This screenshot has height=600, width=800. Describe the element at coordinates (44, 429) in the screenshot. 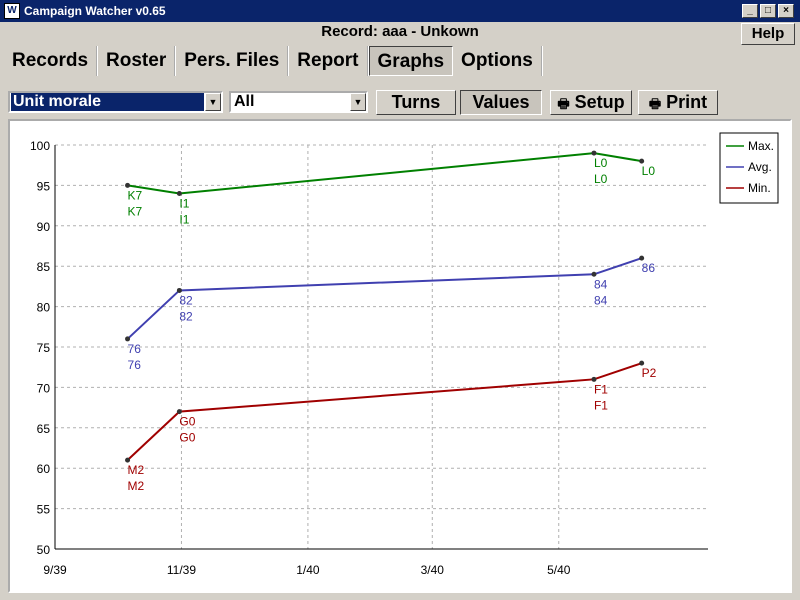

I see `y-tick-label: 65` at that location.